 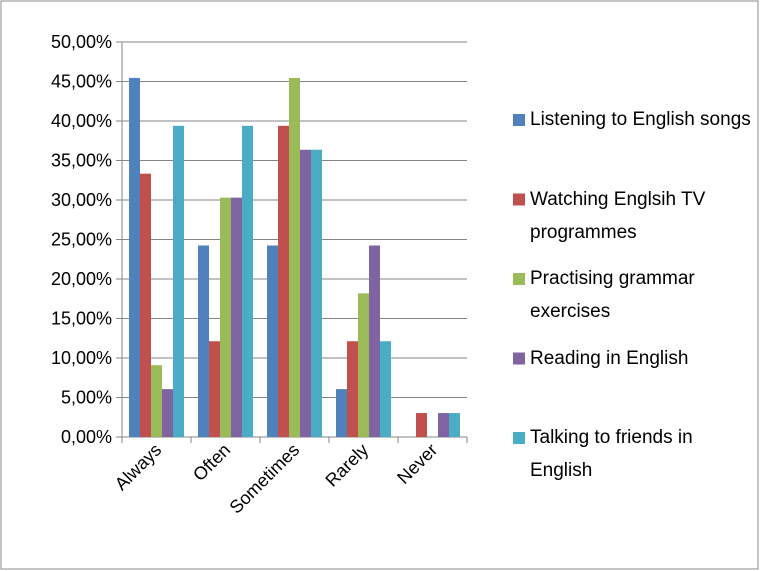 I want to click on y-tick-label: 35,00%, so click(x=81, y=161).